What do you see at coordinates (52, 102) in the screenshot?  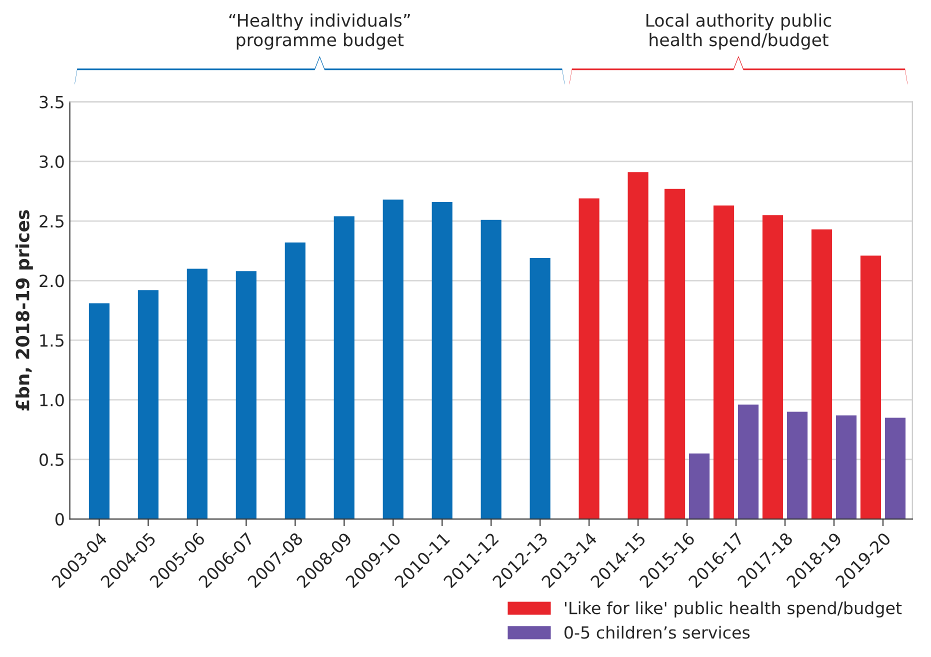 I see `y-tick-label: 3.5` at bounding box center [52, 102].